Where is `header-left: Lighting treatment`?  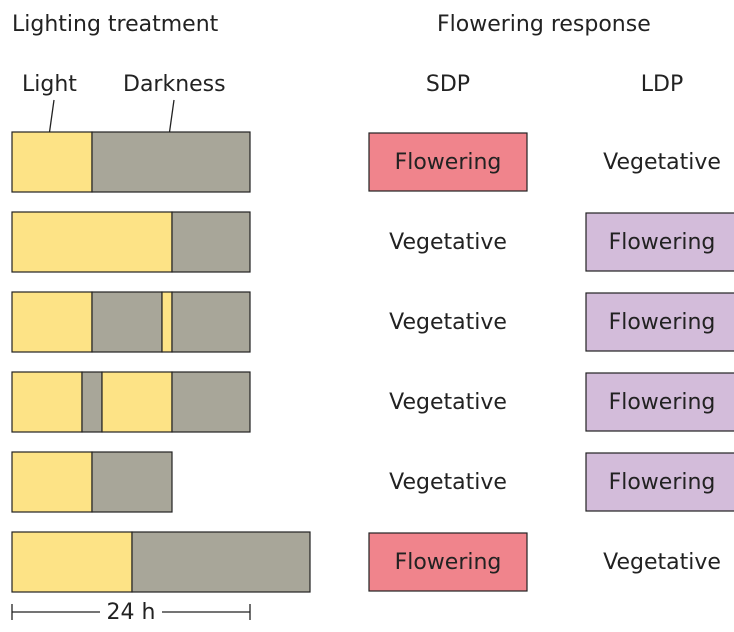 header-left: Lighting treatment is located at coordinates (115, 24).